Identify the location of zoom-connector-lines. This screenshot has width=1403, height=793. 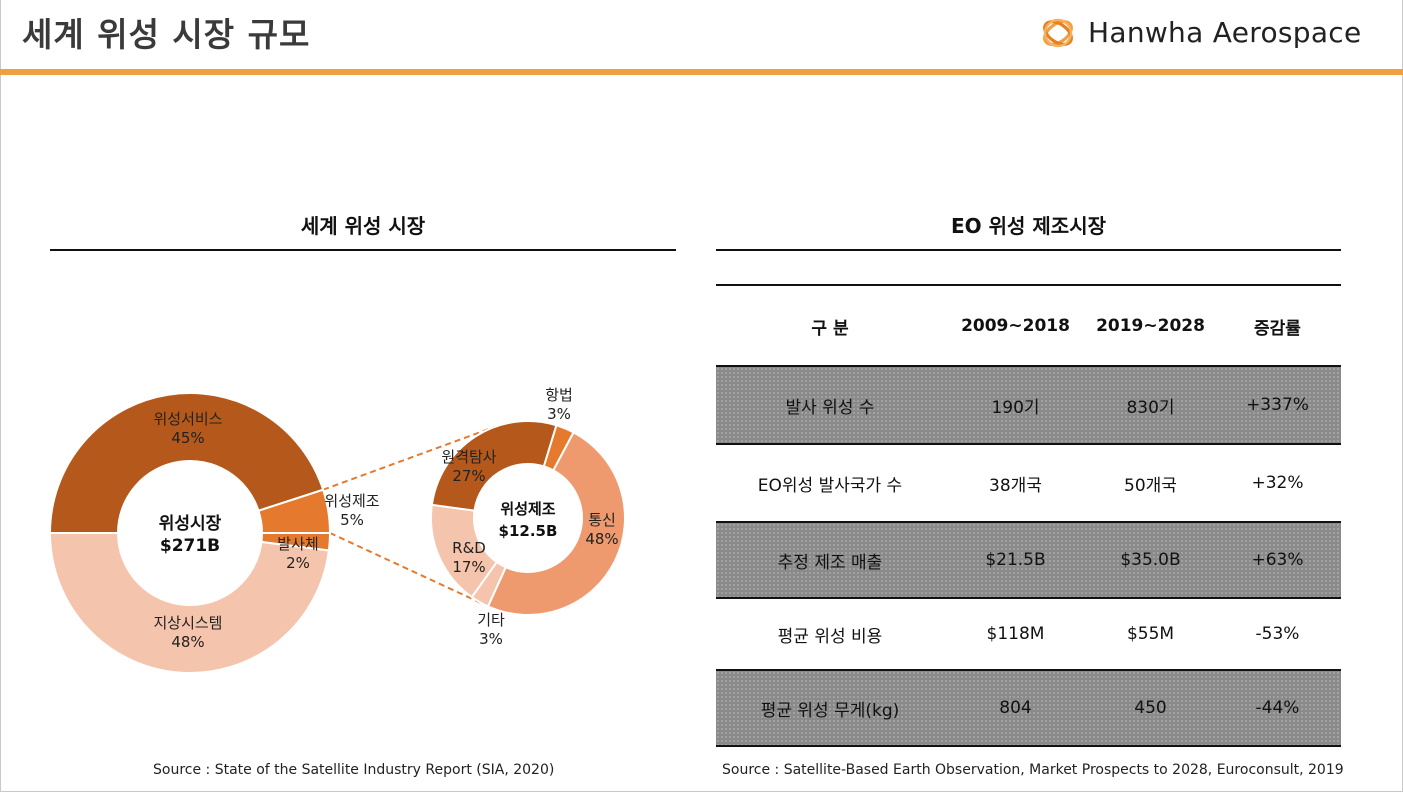
(409, 515).